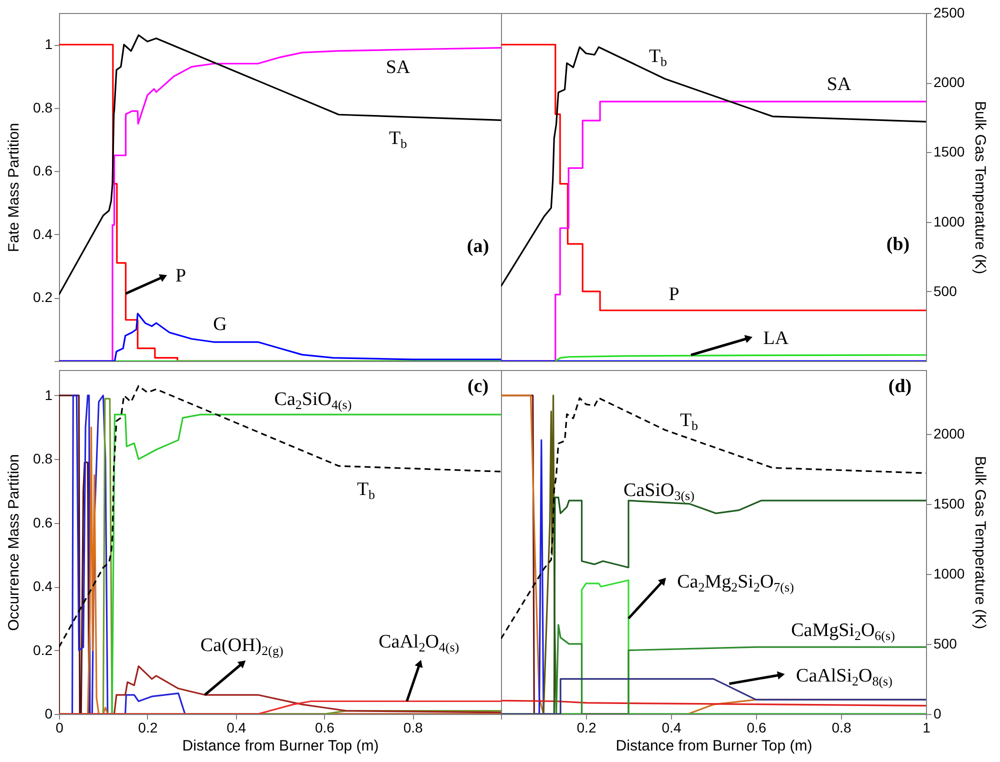 The width and height of the screenshot is (1000, 762). What do you see at coordinates (14, 542) in the screenshot?
I see `y-axis-title: Occurrence Mass Partition` at bounding box center [14, 542].